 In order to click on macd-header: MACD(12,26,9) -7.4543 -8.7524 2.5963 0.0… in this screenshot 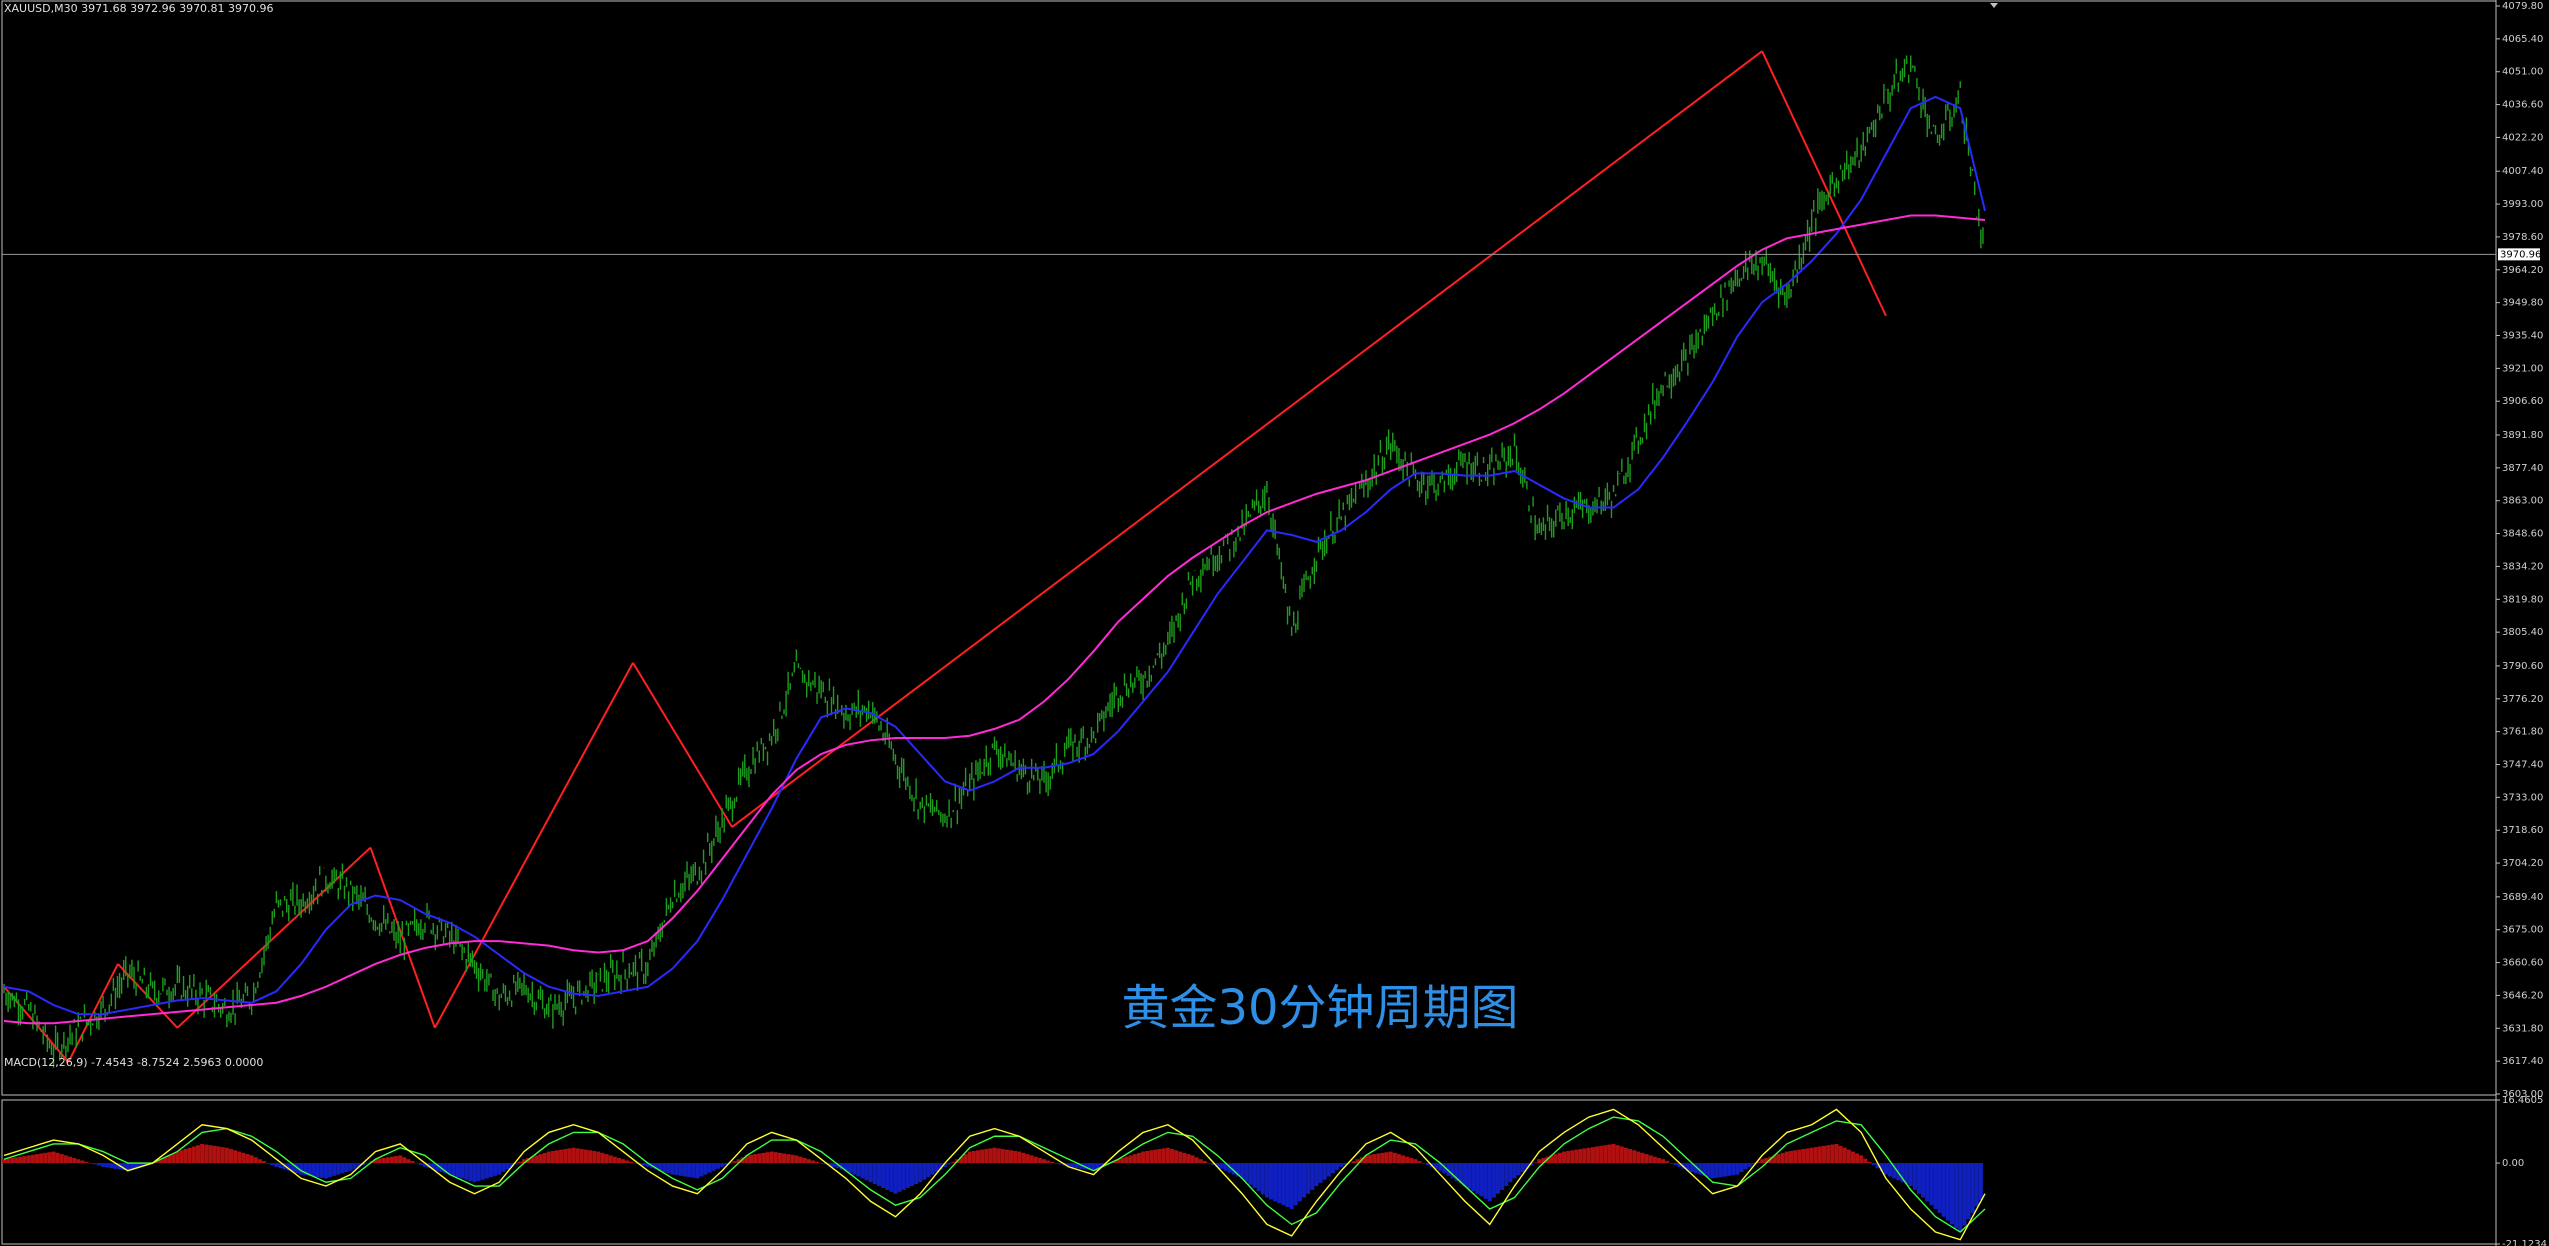, I will do `click(133, 1062)`.